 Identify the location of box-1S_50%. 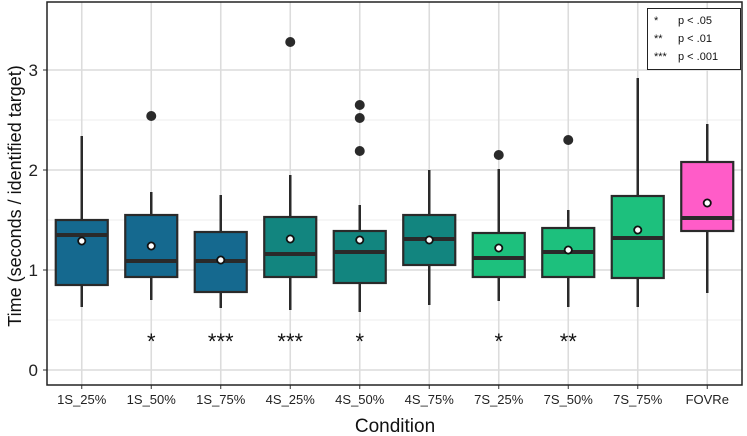
(151, 205).